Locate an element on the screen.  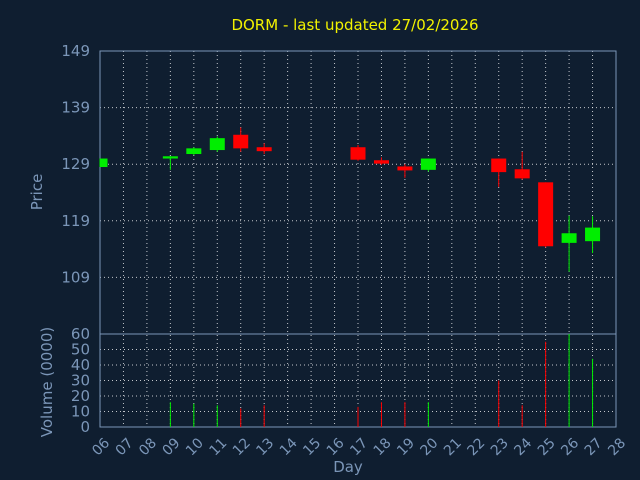
x-tick-label: 14 is located at coordinates (289, 447).